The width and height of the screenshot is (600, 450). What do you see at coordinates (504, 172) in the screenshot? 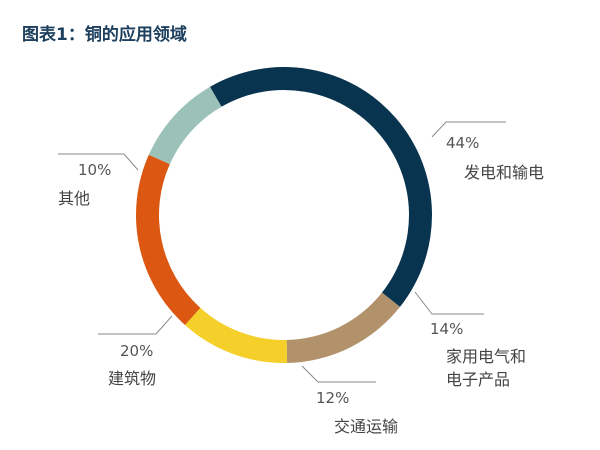
I see `slice-category-label-1: 发电和输电` at bounding box center [504, 172].